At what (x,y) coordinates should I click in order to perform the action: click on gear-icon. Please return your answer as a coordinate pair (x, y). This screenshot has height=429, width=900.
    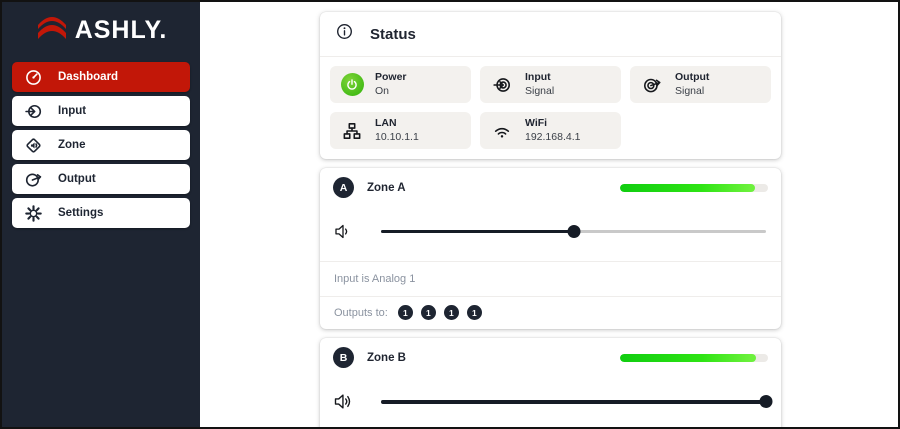
    Looking at the image, I should click on (33, 213).